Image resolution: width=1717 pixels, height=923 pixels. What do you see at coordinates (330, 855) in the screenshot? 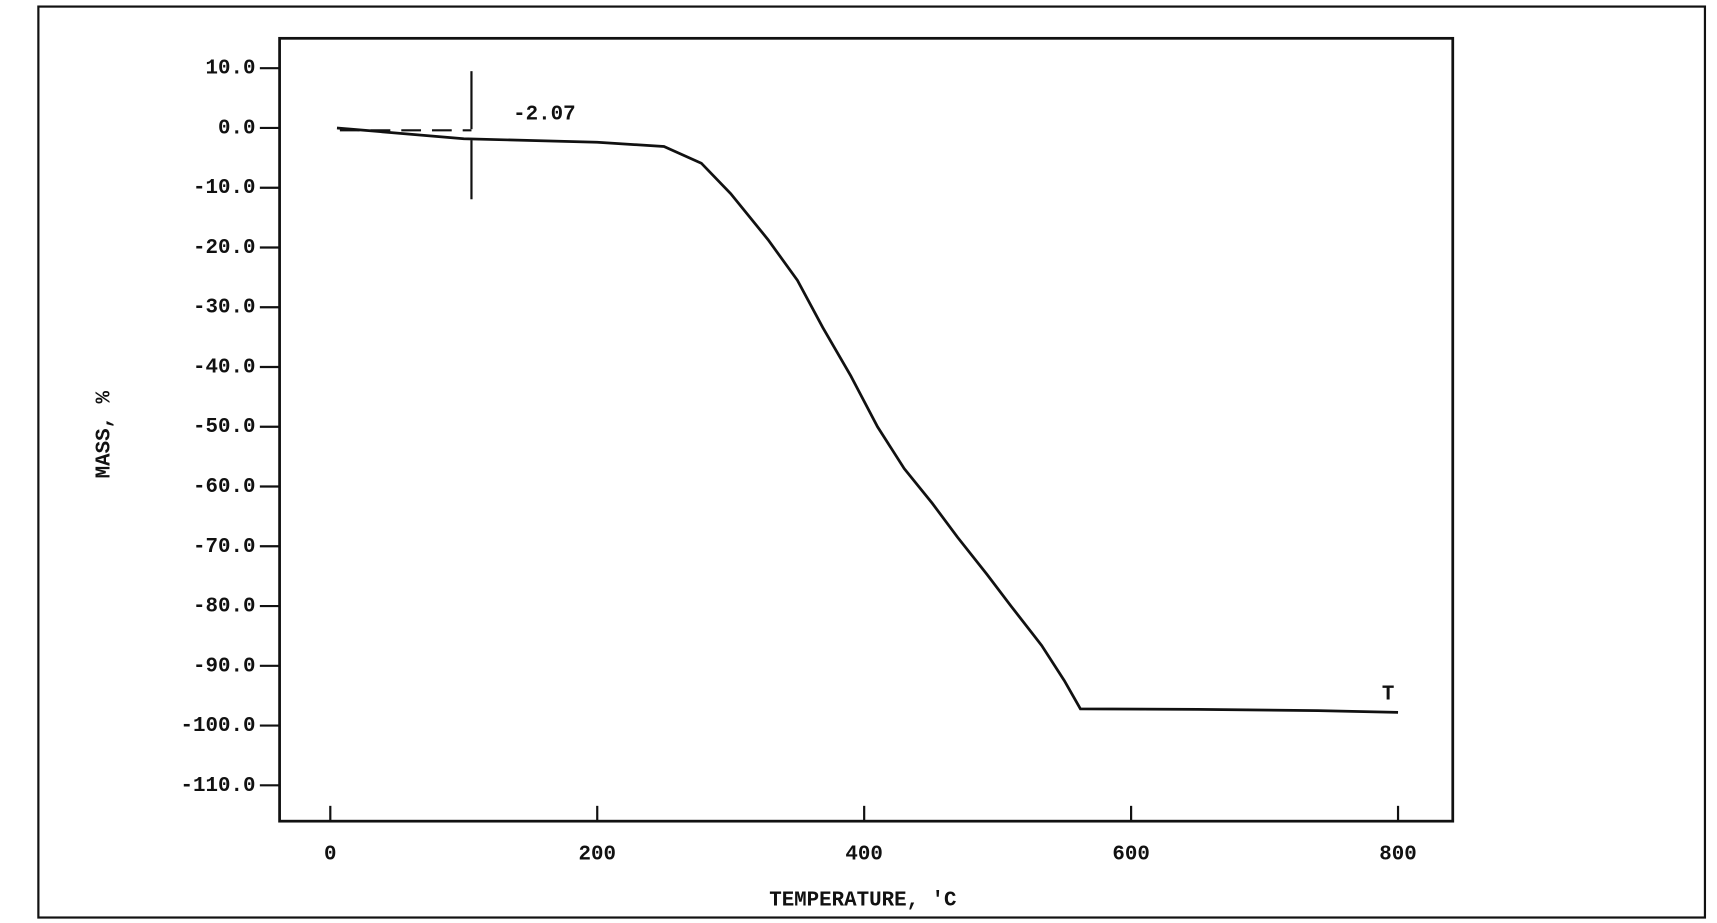
I see `x-tick-label: 0` at bounding box center [330, 855].